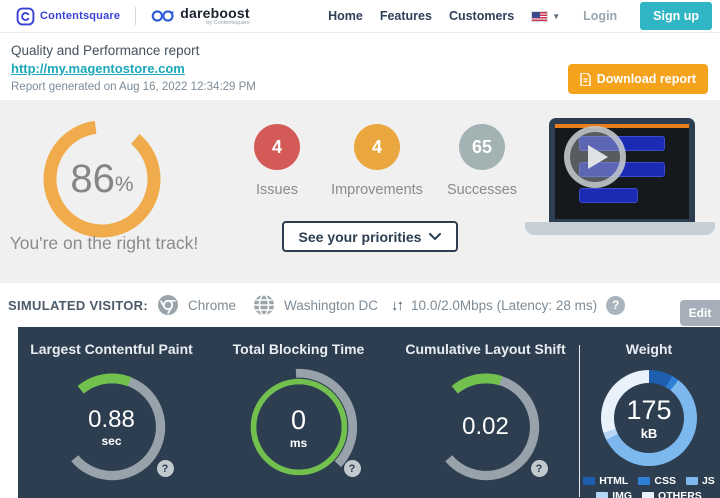  Describe the element at coordinates (648, 495) in the screenshot. I see `others-color-swatch` at that location.